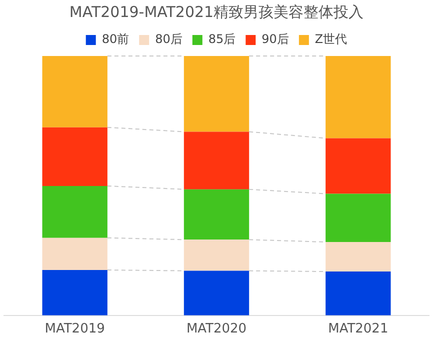 This screenshot has width=433, height=345. What do you see at coordinates (275, 39) in the screenshot?
I see `legend-label: 90后` at bounding box center [275, 39].